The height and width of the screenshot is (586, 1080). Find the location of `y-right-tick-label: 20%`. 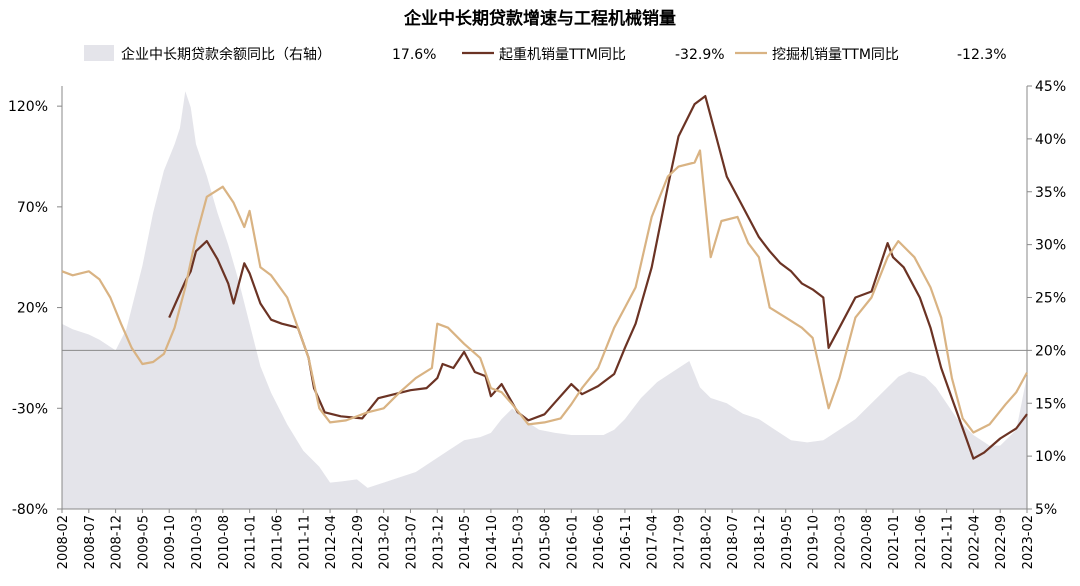

y-right-tick-label: 20% is located at coordinates (1050, 351).